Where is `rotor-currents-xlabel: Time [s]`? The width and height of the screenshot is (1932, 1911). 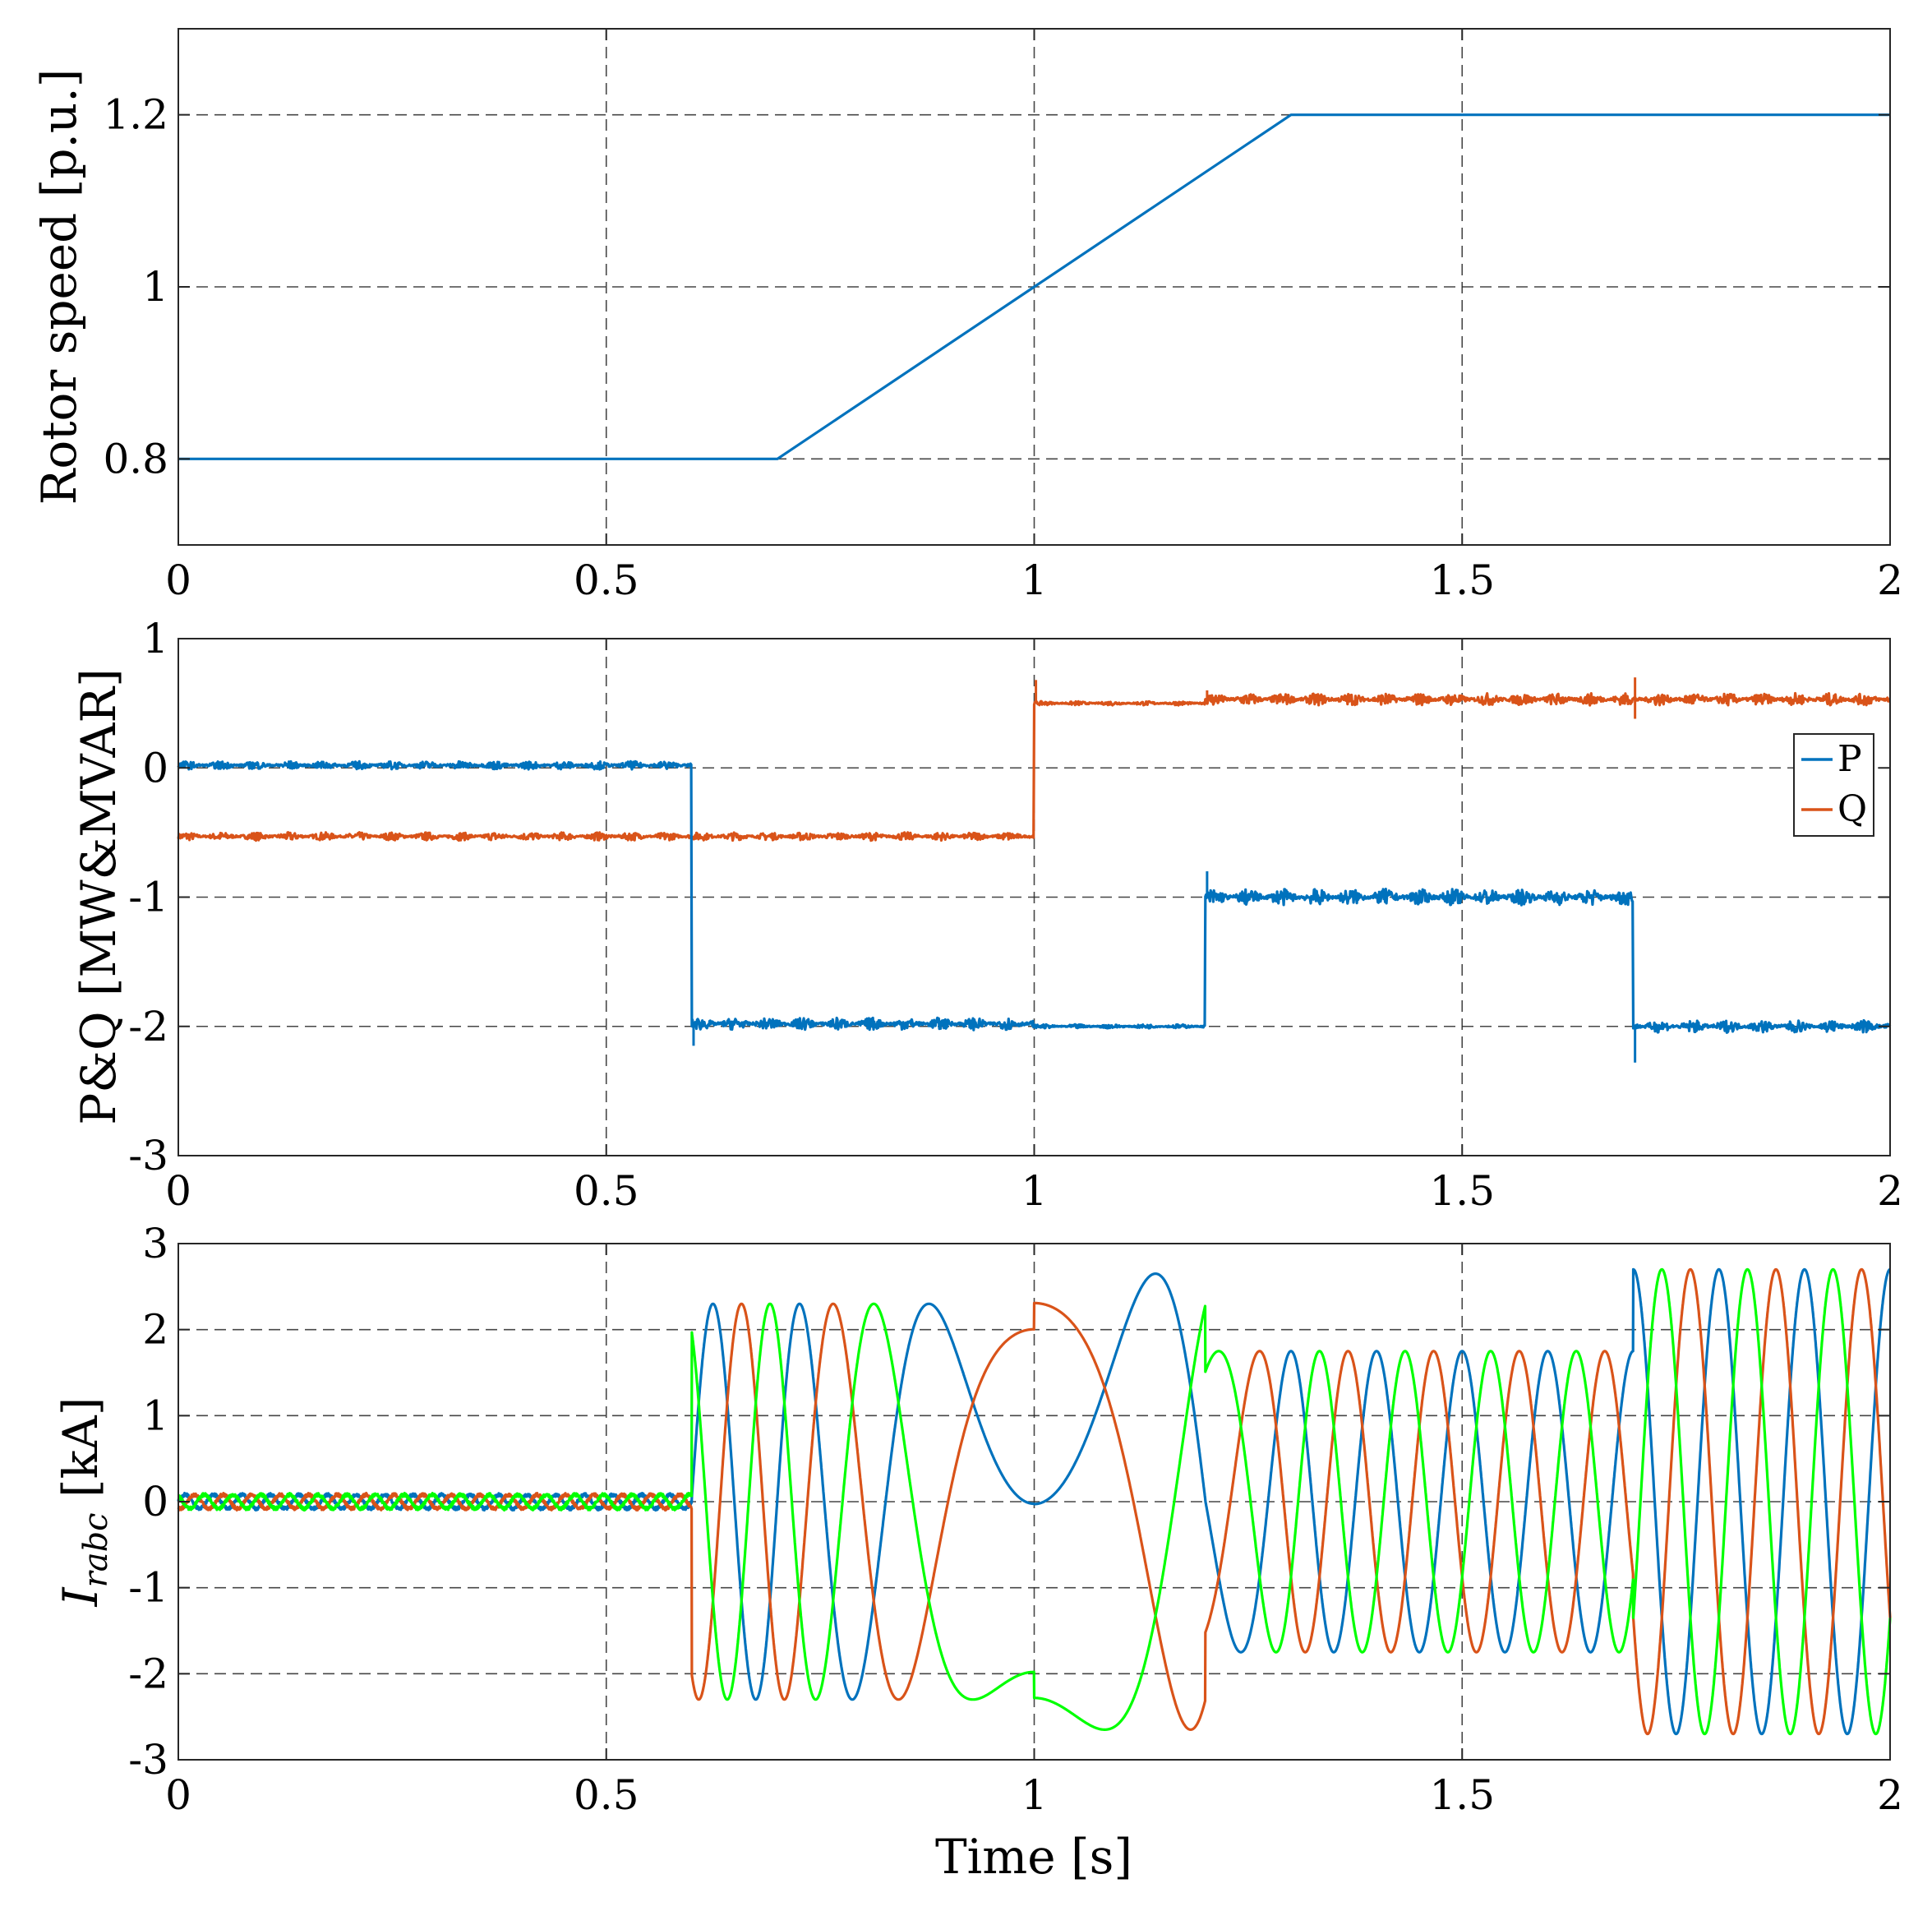
rotor-currents-xlabel: Time [s] is located at coordinates (1033, 1857).